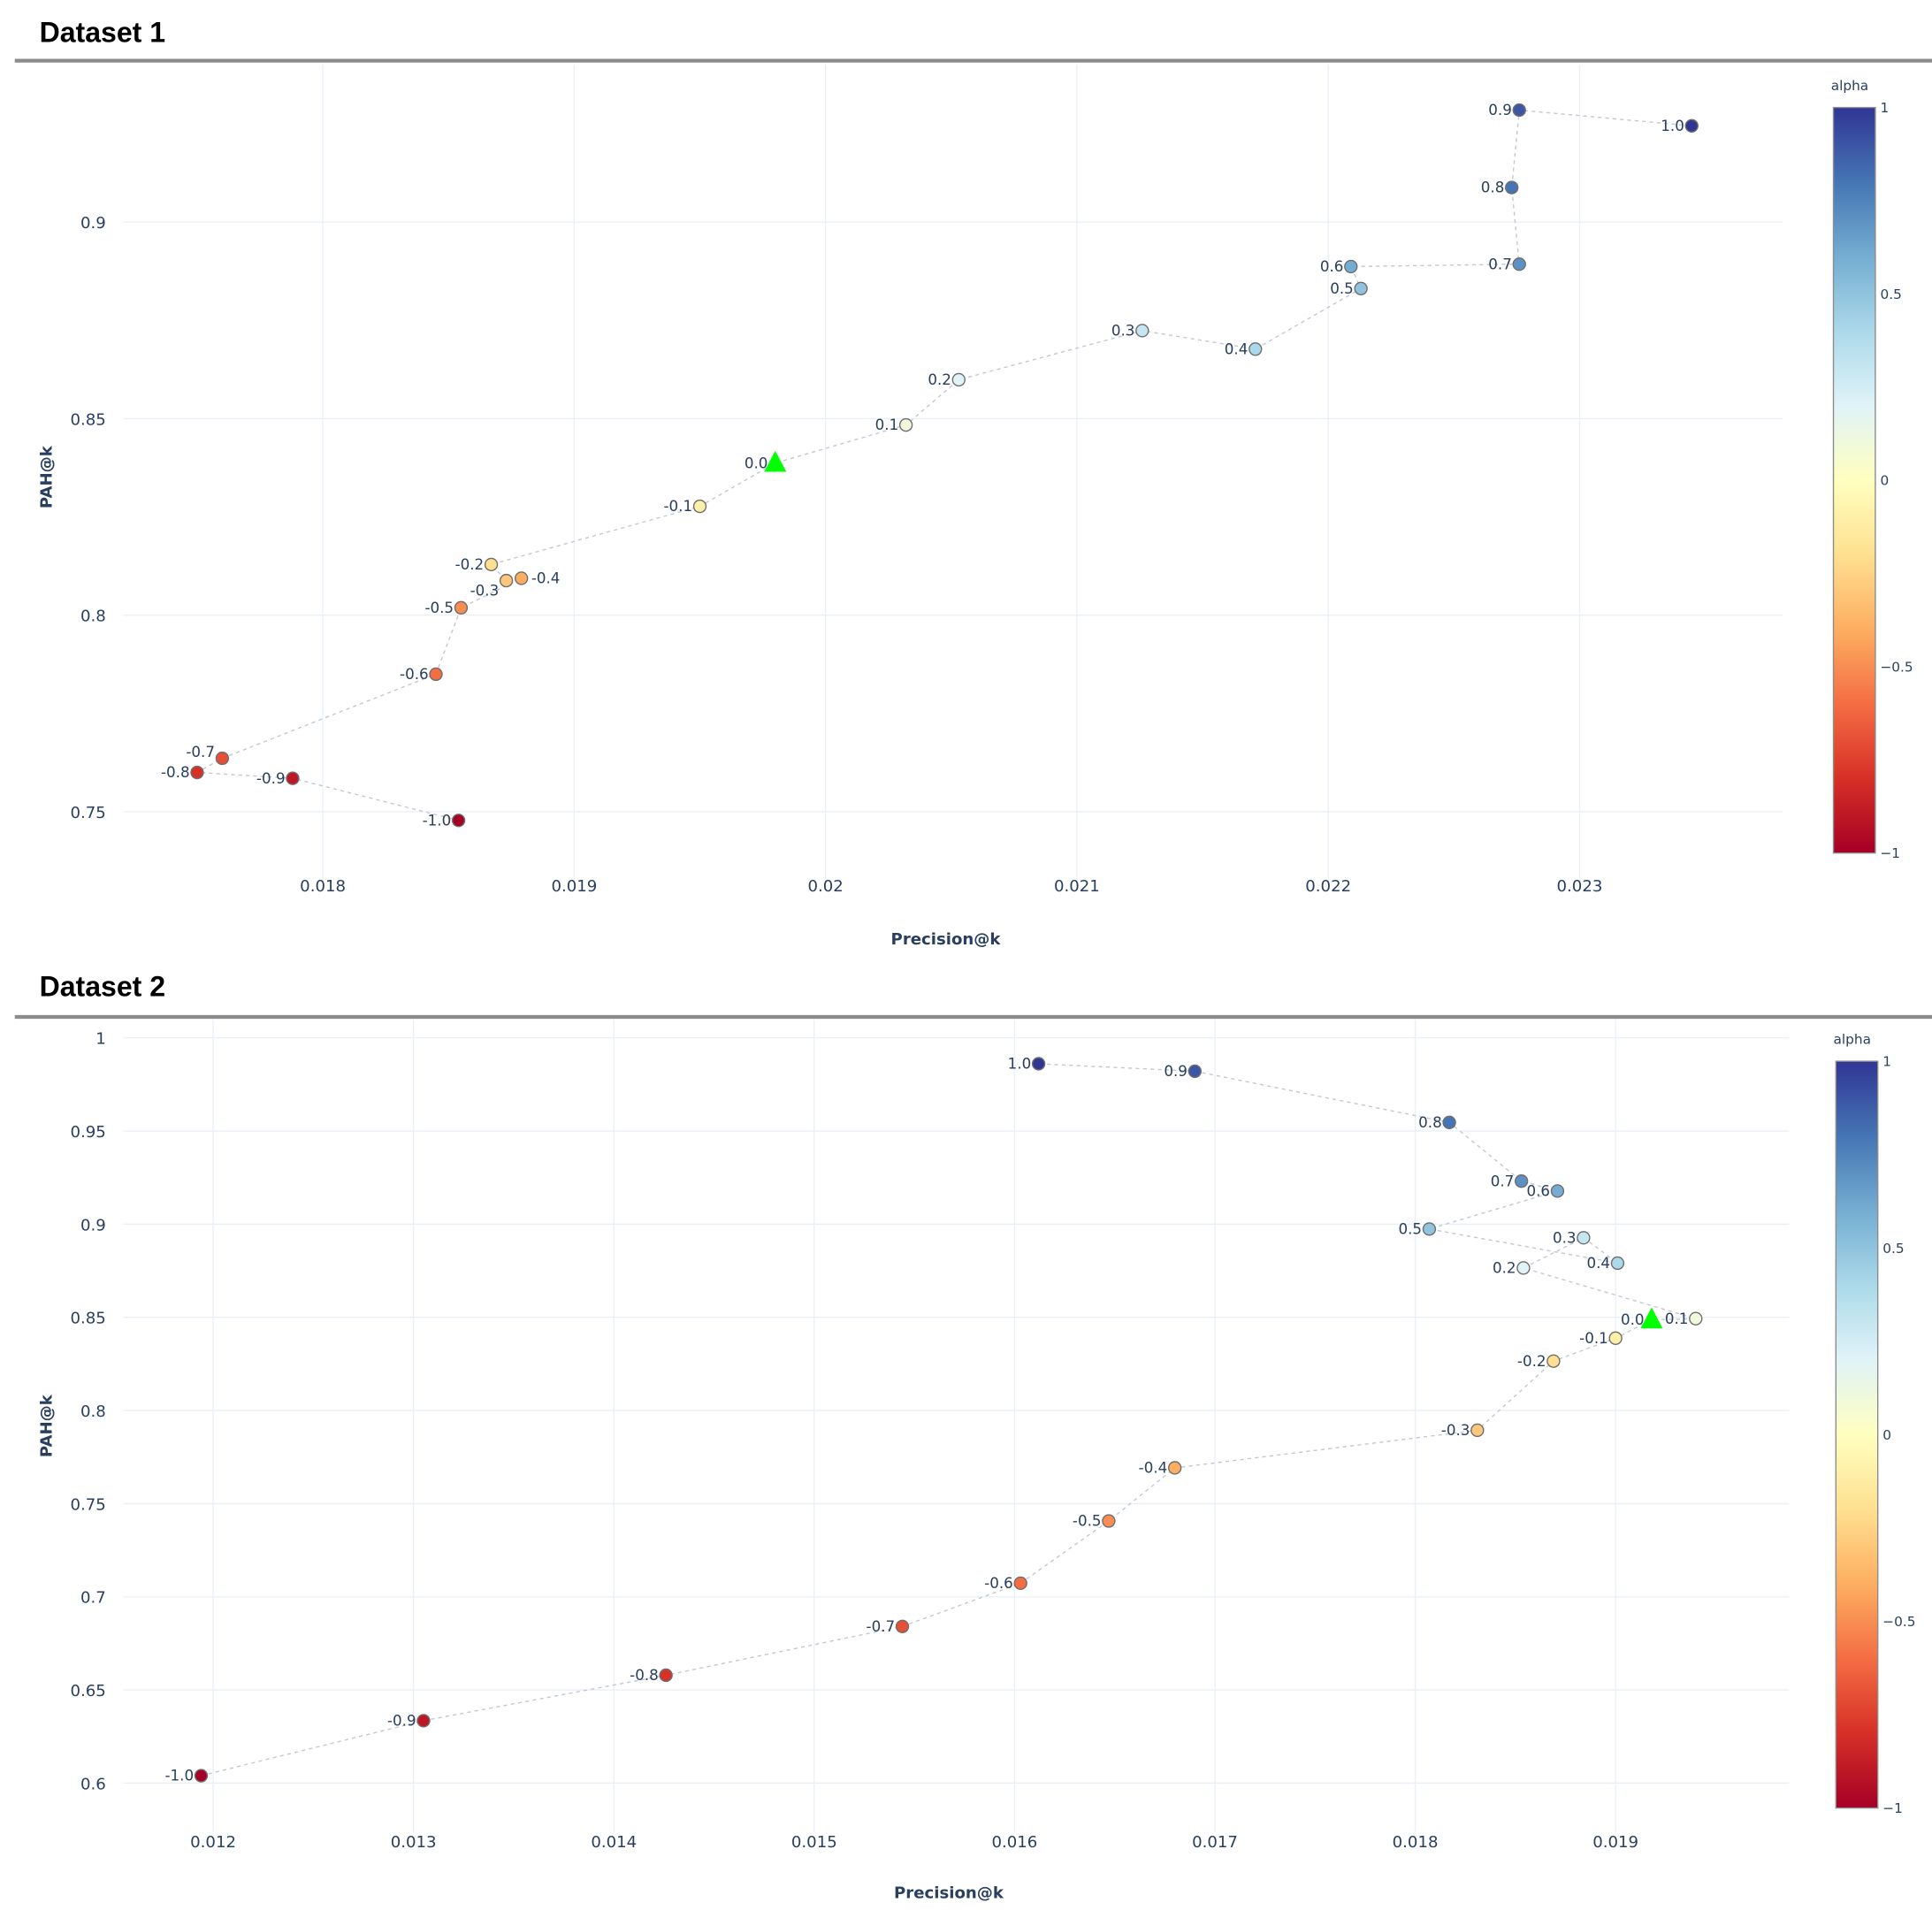 Image resolution: width=1932 pixels, height=1918 pixels. What do you see at coordinates (1580, 886) in the screenshot?
I see `x-tick-label: 0.023` at bounding box center [1580, 886].